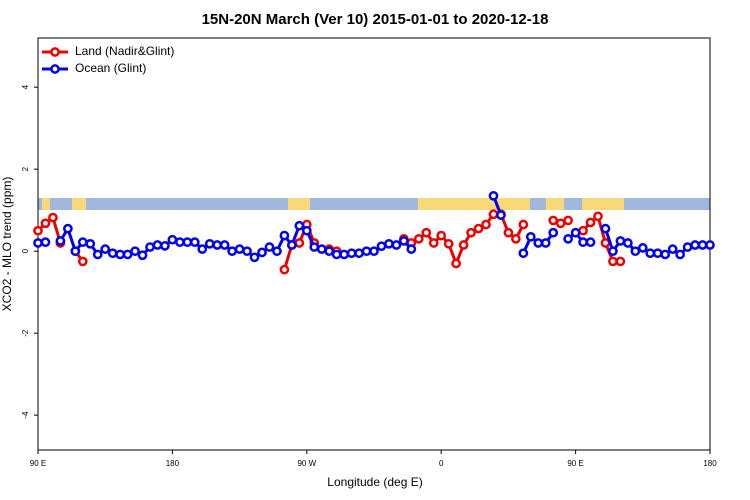  What do you see at coordinates (306, 463) in the screenshot?
I see `x-tick-label: 90 W` at bounding box center [306, 463].